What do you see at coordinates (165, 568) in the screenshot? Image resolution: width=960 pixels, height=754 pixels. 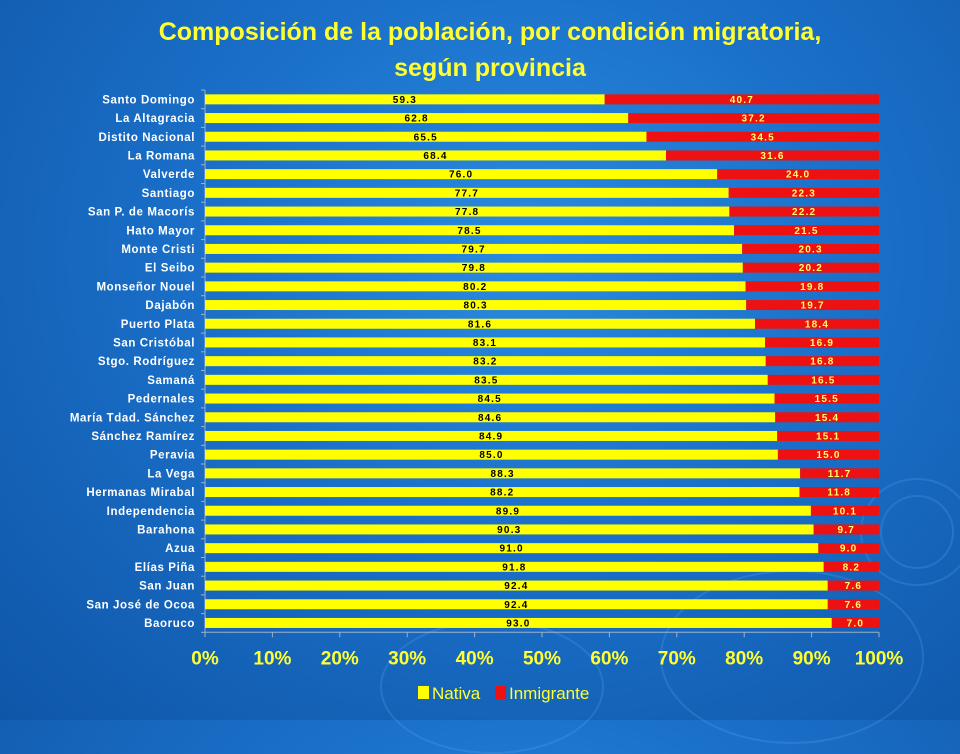 I see `category-label: Elías Piña` at bounding box center [165, 568].